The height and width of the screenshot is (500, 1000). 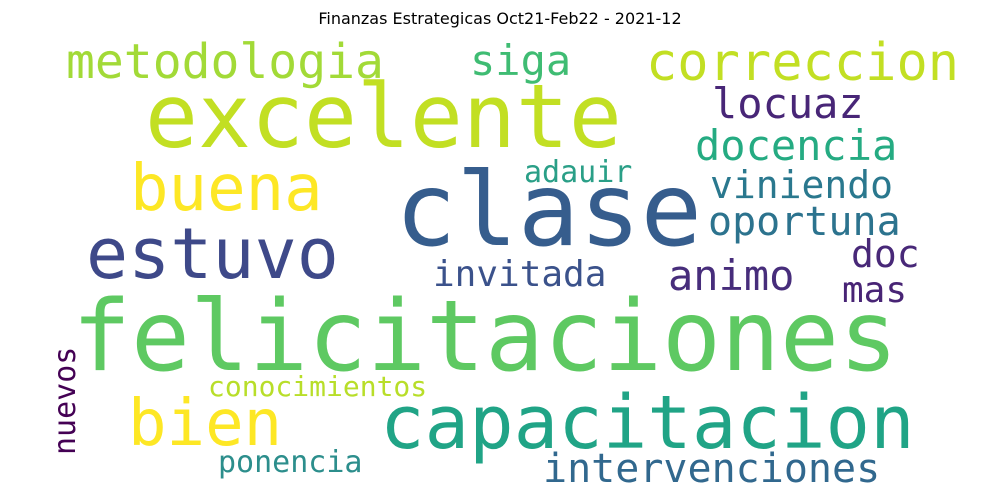 What do you see at coordinates (788, 103) in the screenshot?
I see `word-locuaz: locuaz` at bounding box center [788, 103].